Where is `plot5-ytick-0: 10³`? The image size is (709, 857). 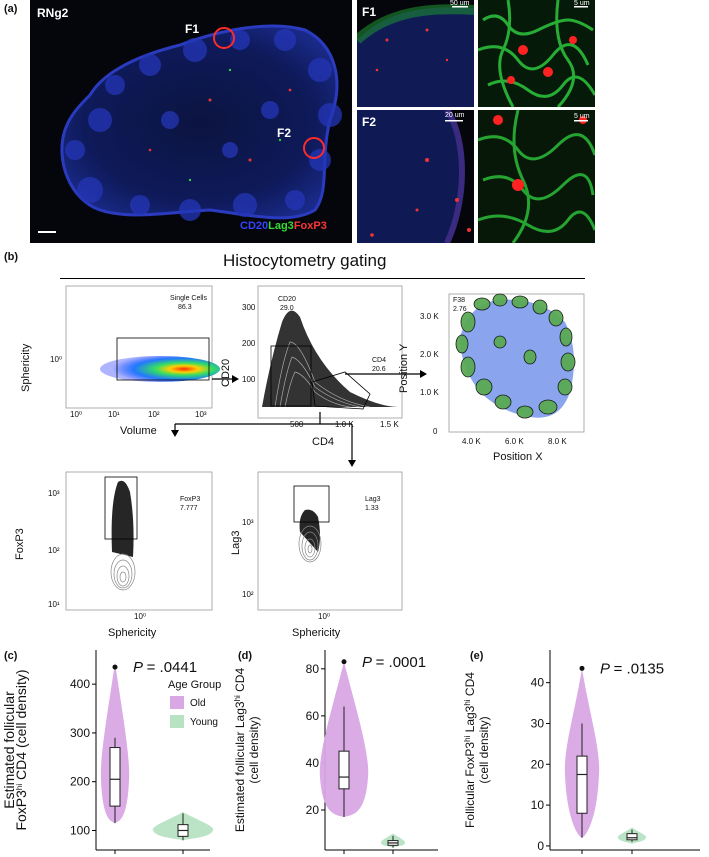 plot5-ytick-0: 10³ is located at coordinates (248, 522).